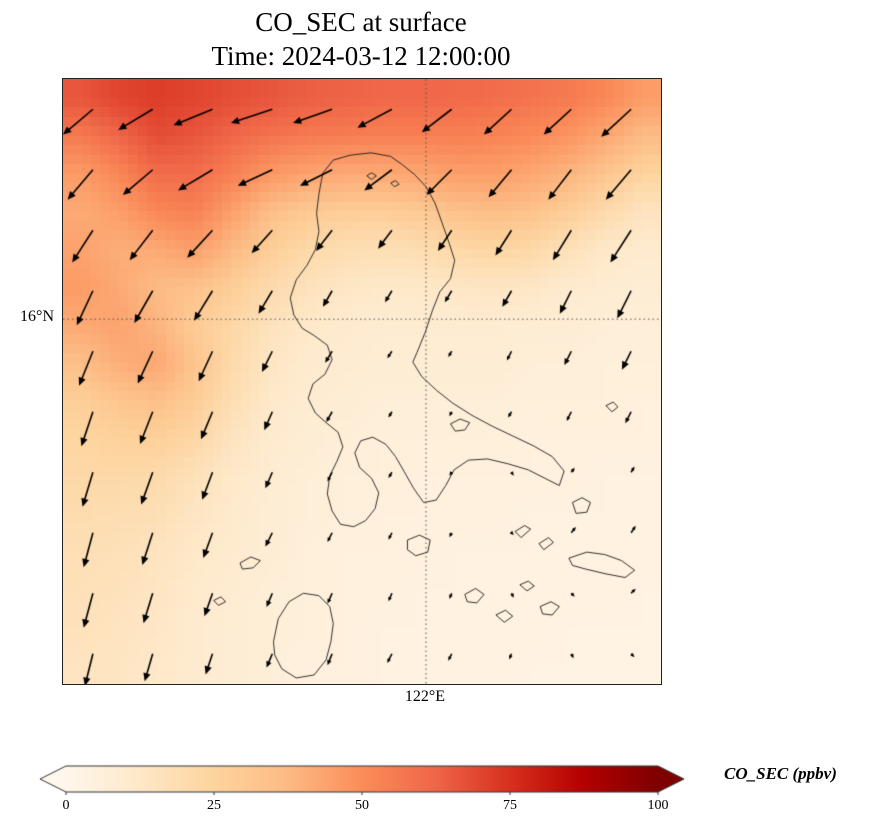 This screenshot has height=836, width=883. Describe the element at coordinates (510, 805) in the screenshot. I see `colorbar-tick-label: 75` at that location.